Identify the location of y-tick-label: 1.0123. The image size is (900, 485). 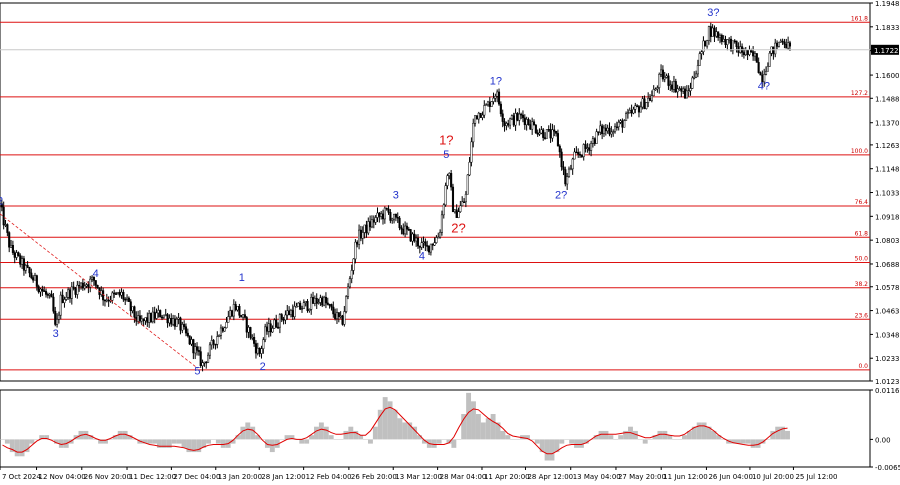
(887, 382).